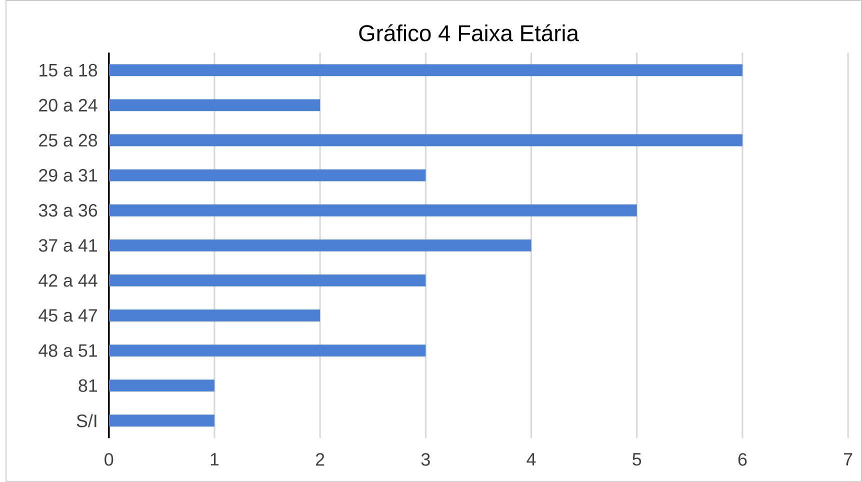  I want to click on y-tick-label: 15 a 18, so click(69, 70).